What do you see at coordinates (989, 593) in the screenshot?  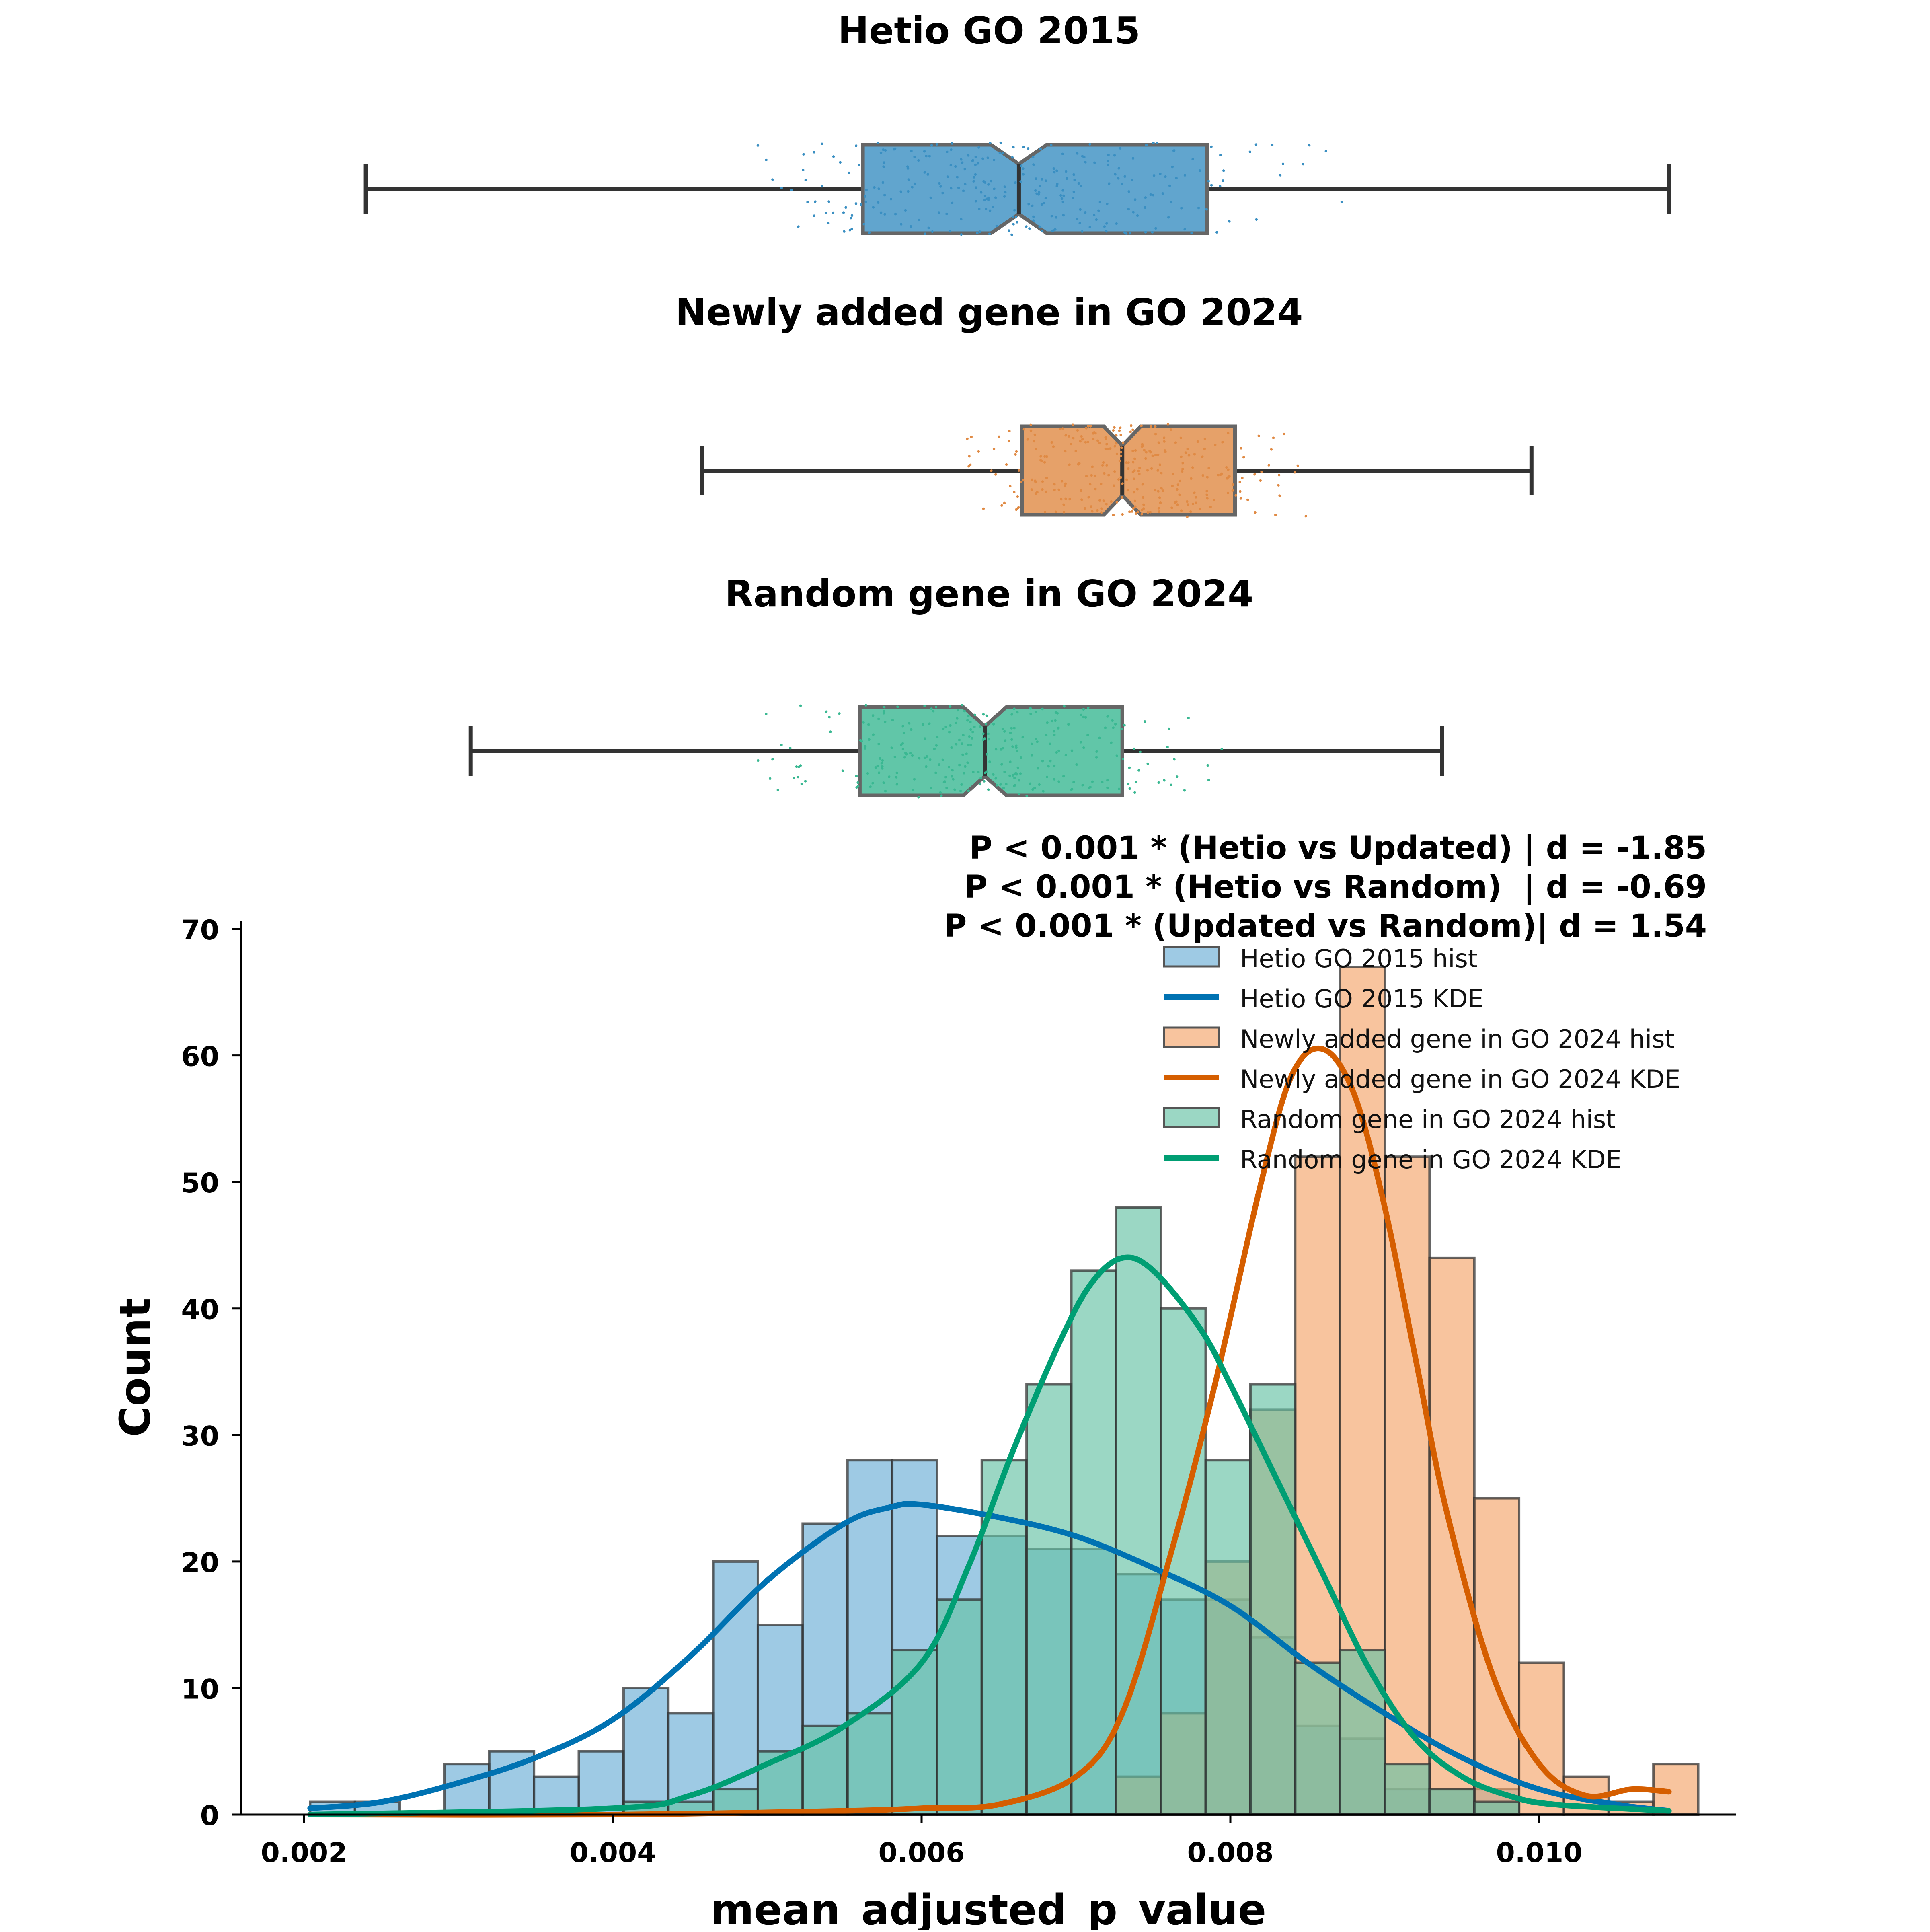 I see `boxplot-title: Random gene in GO 2024` at bounding box center [989, 593].